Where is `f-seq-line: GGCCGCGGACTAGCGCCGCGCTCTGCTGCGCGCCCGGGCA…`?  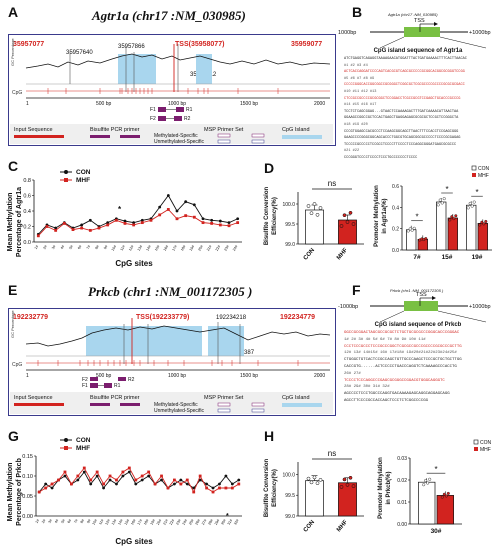
f-seq-line: GGCCGCGGACTAGCGCCGCGCTCTGCTGCGCGCCCGGGCA… is located at coordinates (402, 333).